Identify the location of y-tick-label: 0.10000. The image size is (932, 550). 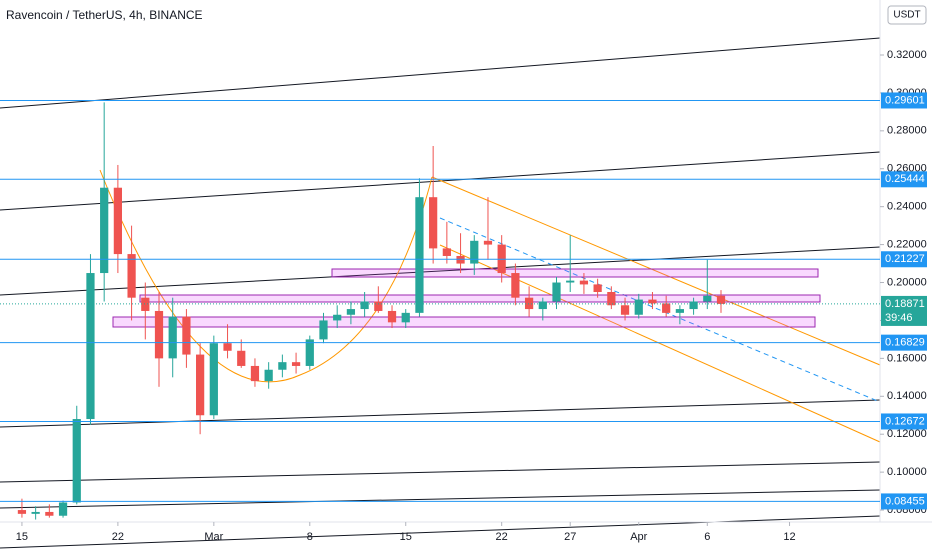
(907, 472).